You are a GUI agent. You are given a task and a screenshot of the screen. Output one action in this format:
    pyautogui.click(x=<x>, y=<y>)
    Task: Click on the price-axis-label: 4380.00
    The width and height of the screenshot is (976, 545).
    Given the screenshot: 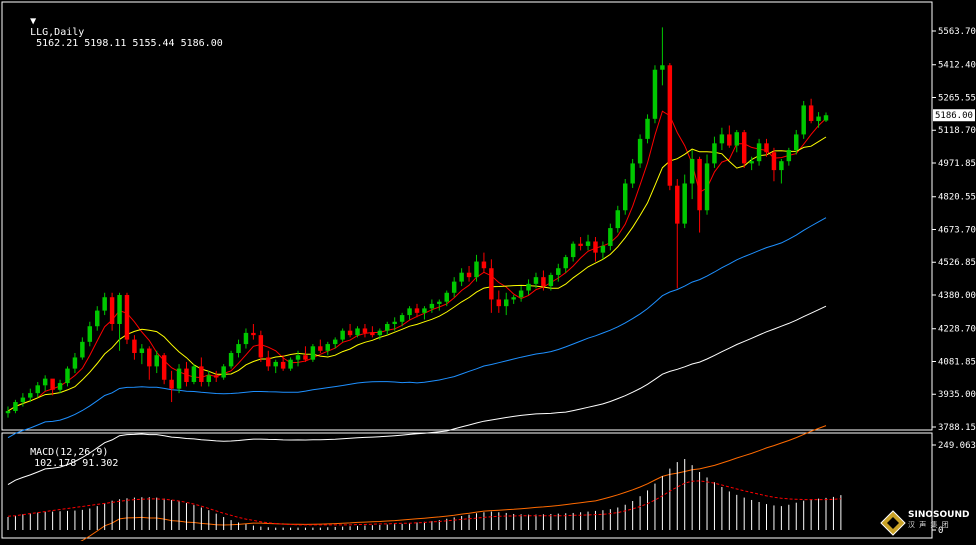 What is the action you would take?
    pyautogui.click(x=957, y=296)
    